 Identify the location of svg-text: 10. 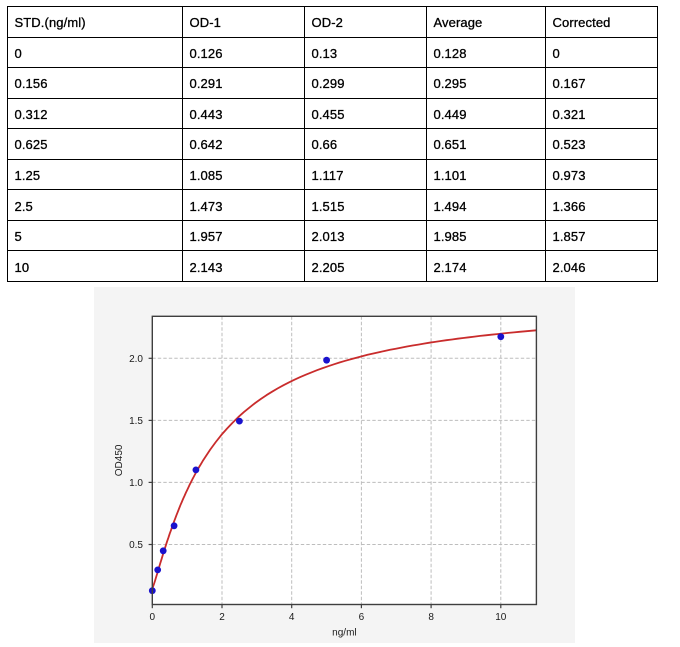
(501, 617).